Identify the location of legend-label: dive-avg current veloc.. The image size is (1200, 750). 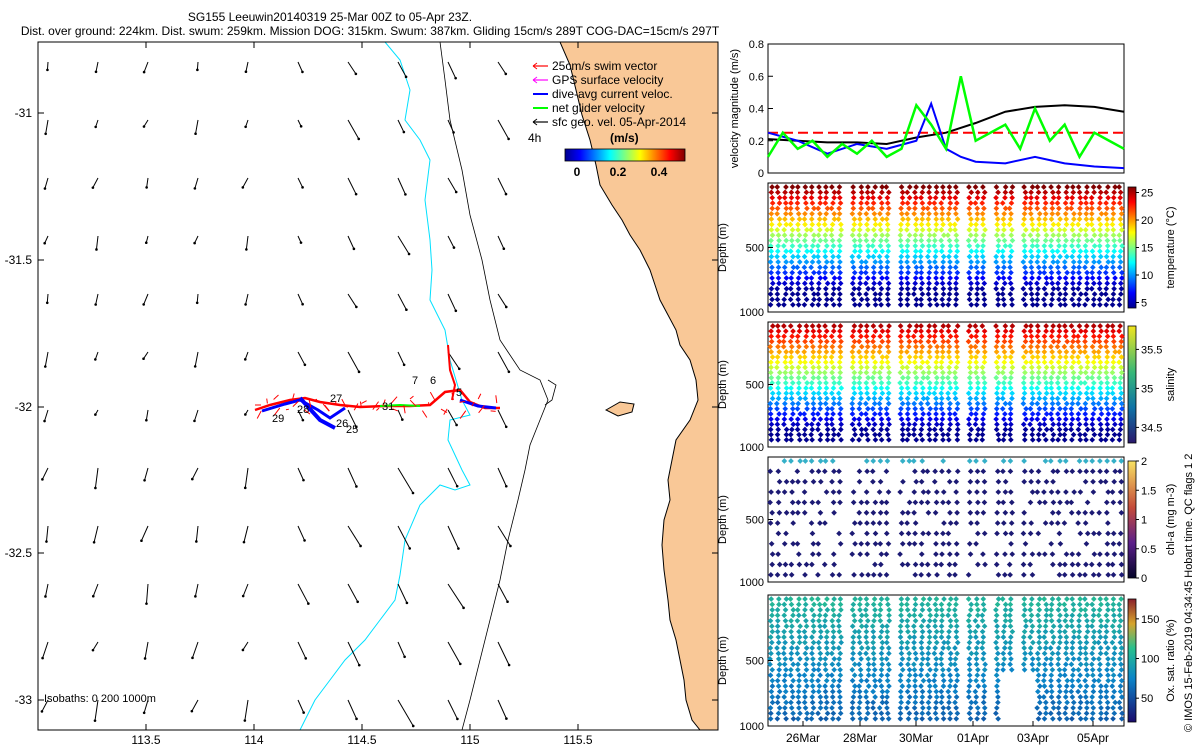
(612, 94).